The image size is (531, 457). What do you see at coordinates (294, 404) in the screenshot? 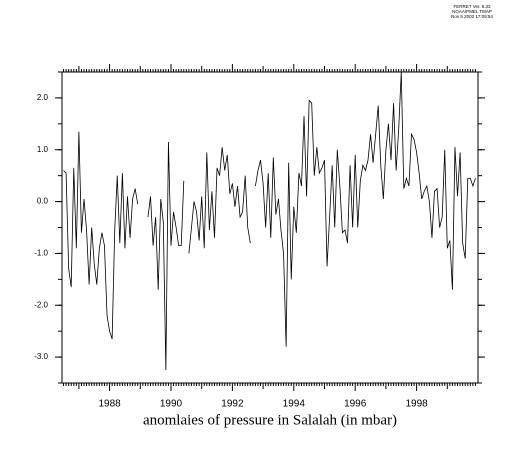
I see `x-tick-label: 1994` at bounding box center [294, 404].